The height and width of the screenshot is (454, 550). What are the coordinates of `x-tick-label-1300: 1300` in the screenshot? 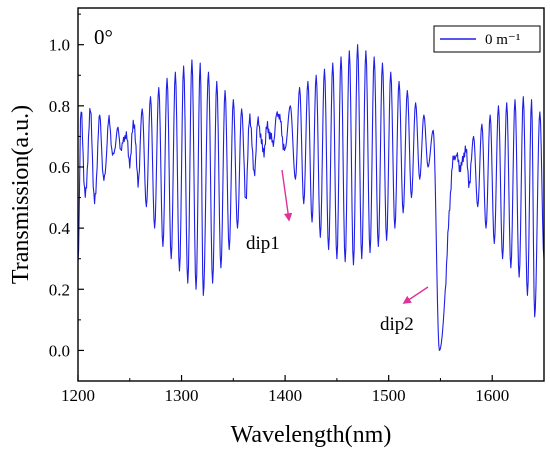 It's located at (182, 395).